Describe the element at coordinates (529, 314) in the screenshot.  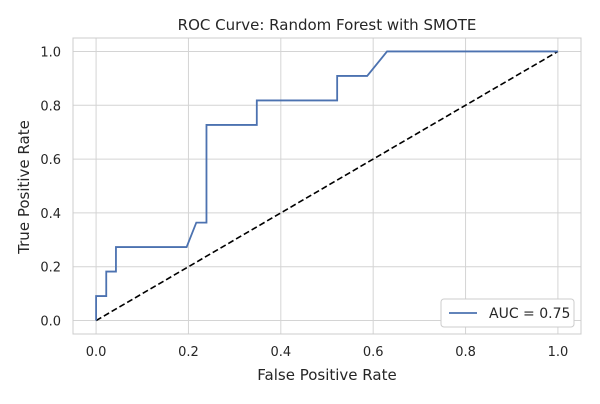
I see `legend-label: AUC = 0.75` at that location.